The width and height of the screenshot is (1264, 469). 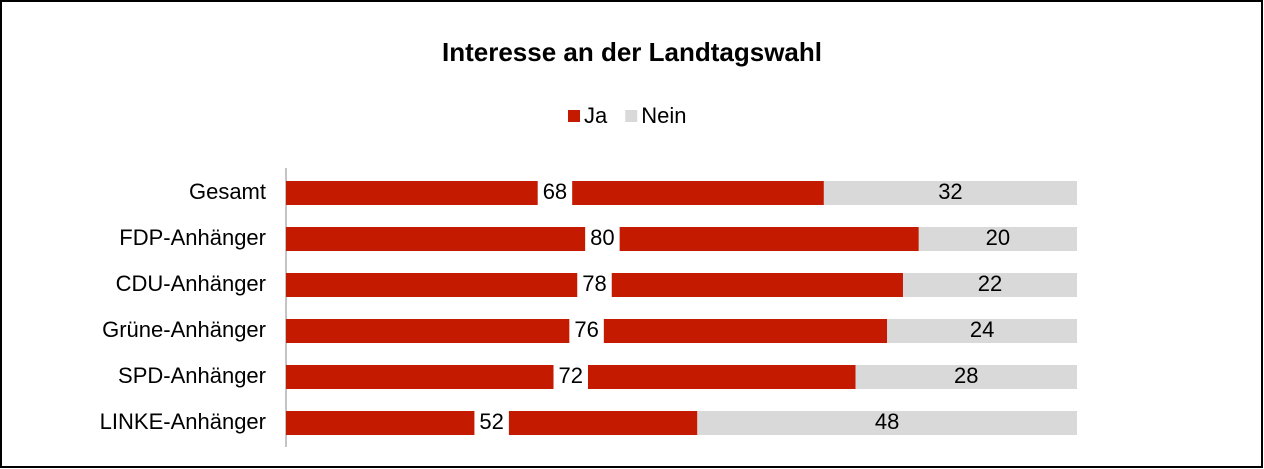 I want to click on legend-label: Ja, so click(x=596, y=115).